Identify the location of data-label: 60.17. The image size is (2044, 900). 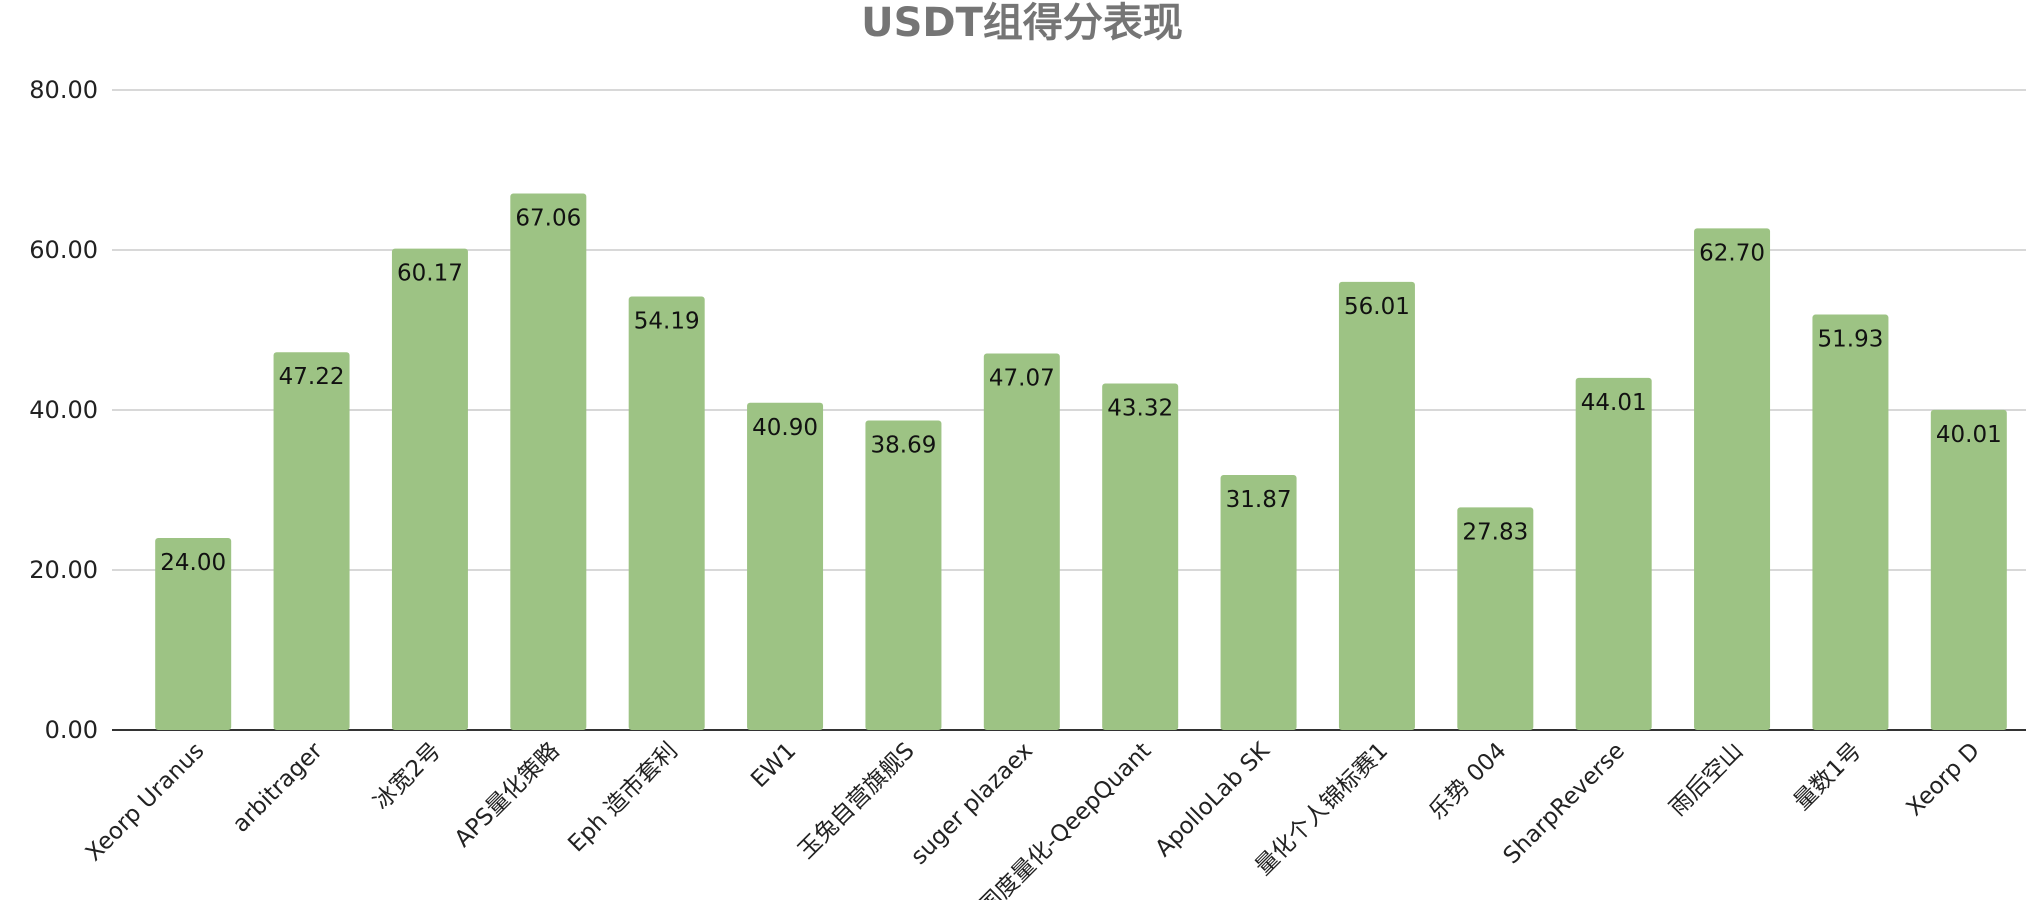
(430, 274).